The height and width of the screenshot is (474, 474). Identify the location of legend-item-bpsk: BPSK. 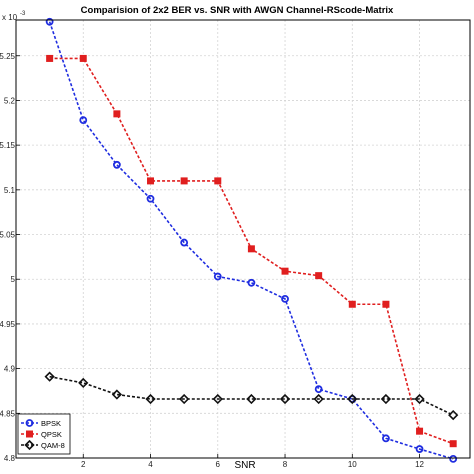
(41, 423).